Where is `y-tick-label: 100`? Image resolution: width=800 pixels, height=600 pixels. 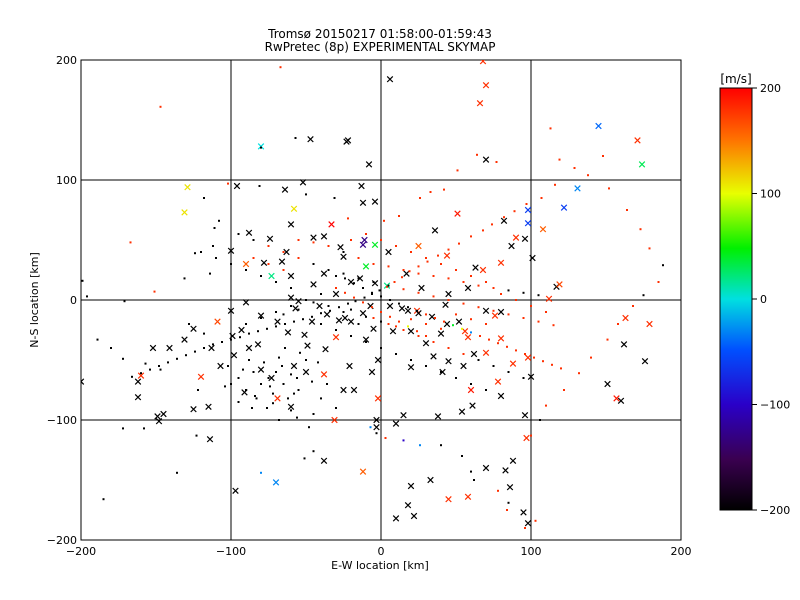 y-tick-label: 100 is located at coordinates (66, 180).